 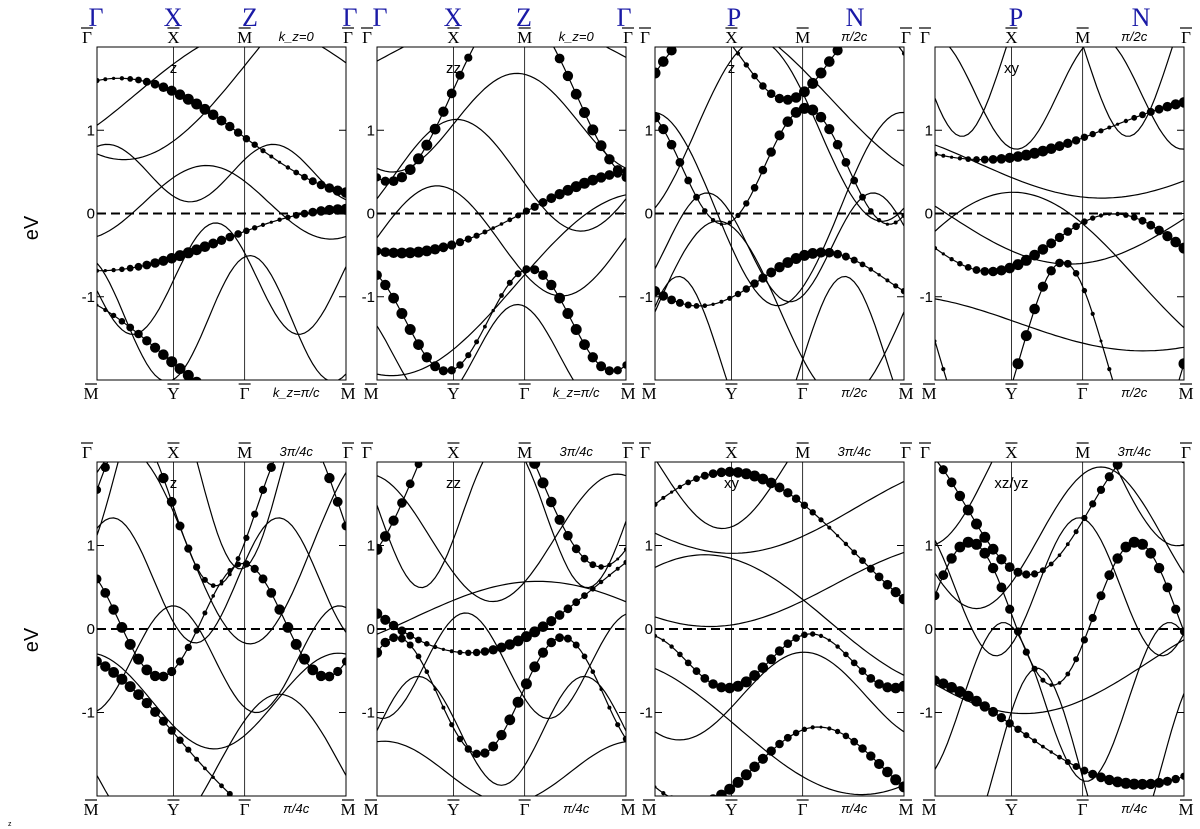 I want to click on band-lines, so click(x=779, y=629).